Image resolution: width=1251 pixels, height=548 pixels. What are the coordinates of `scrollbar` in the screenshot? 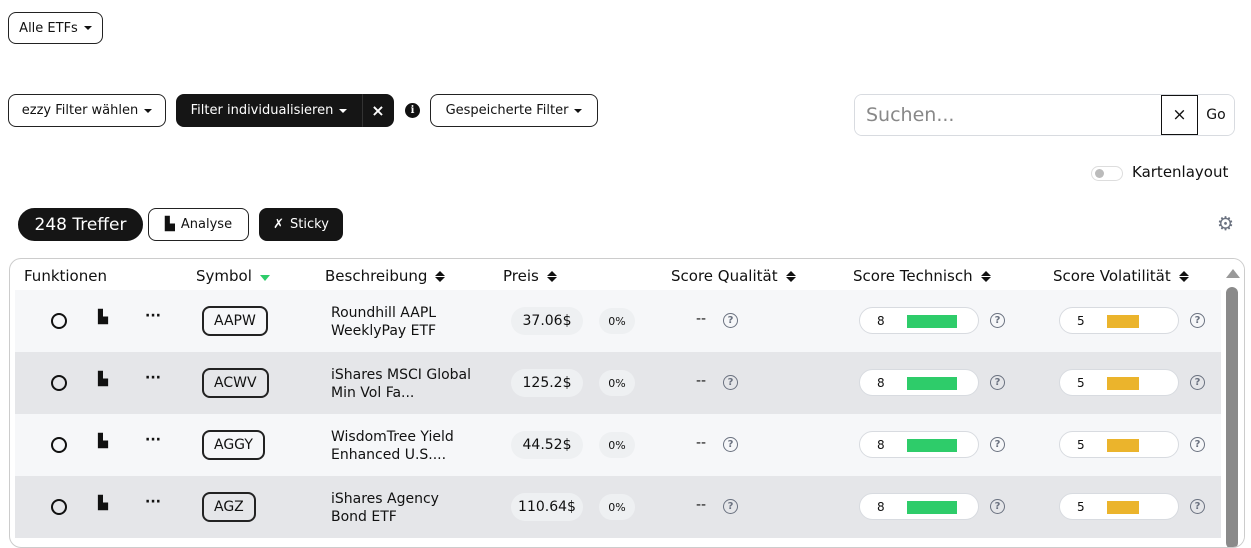 It's located at (1233, 403).